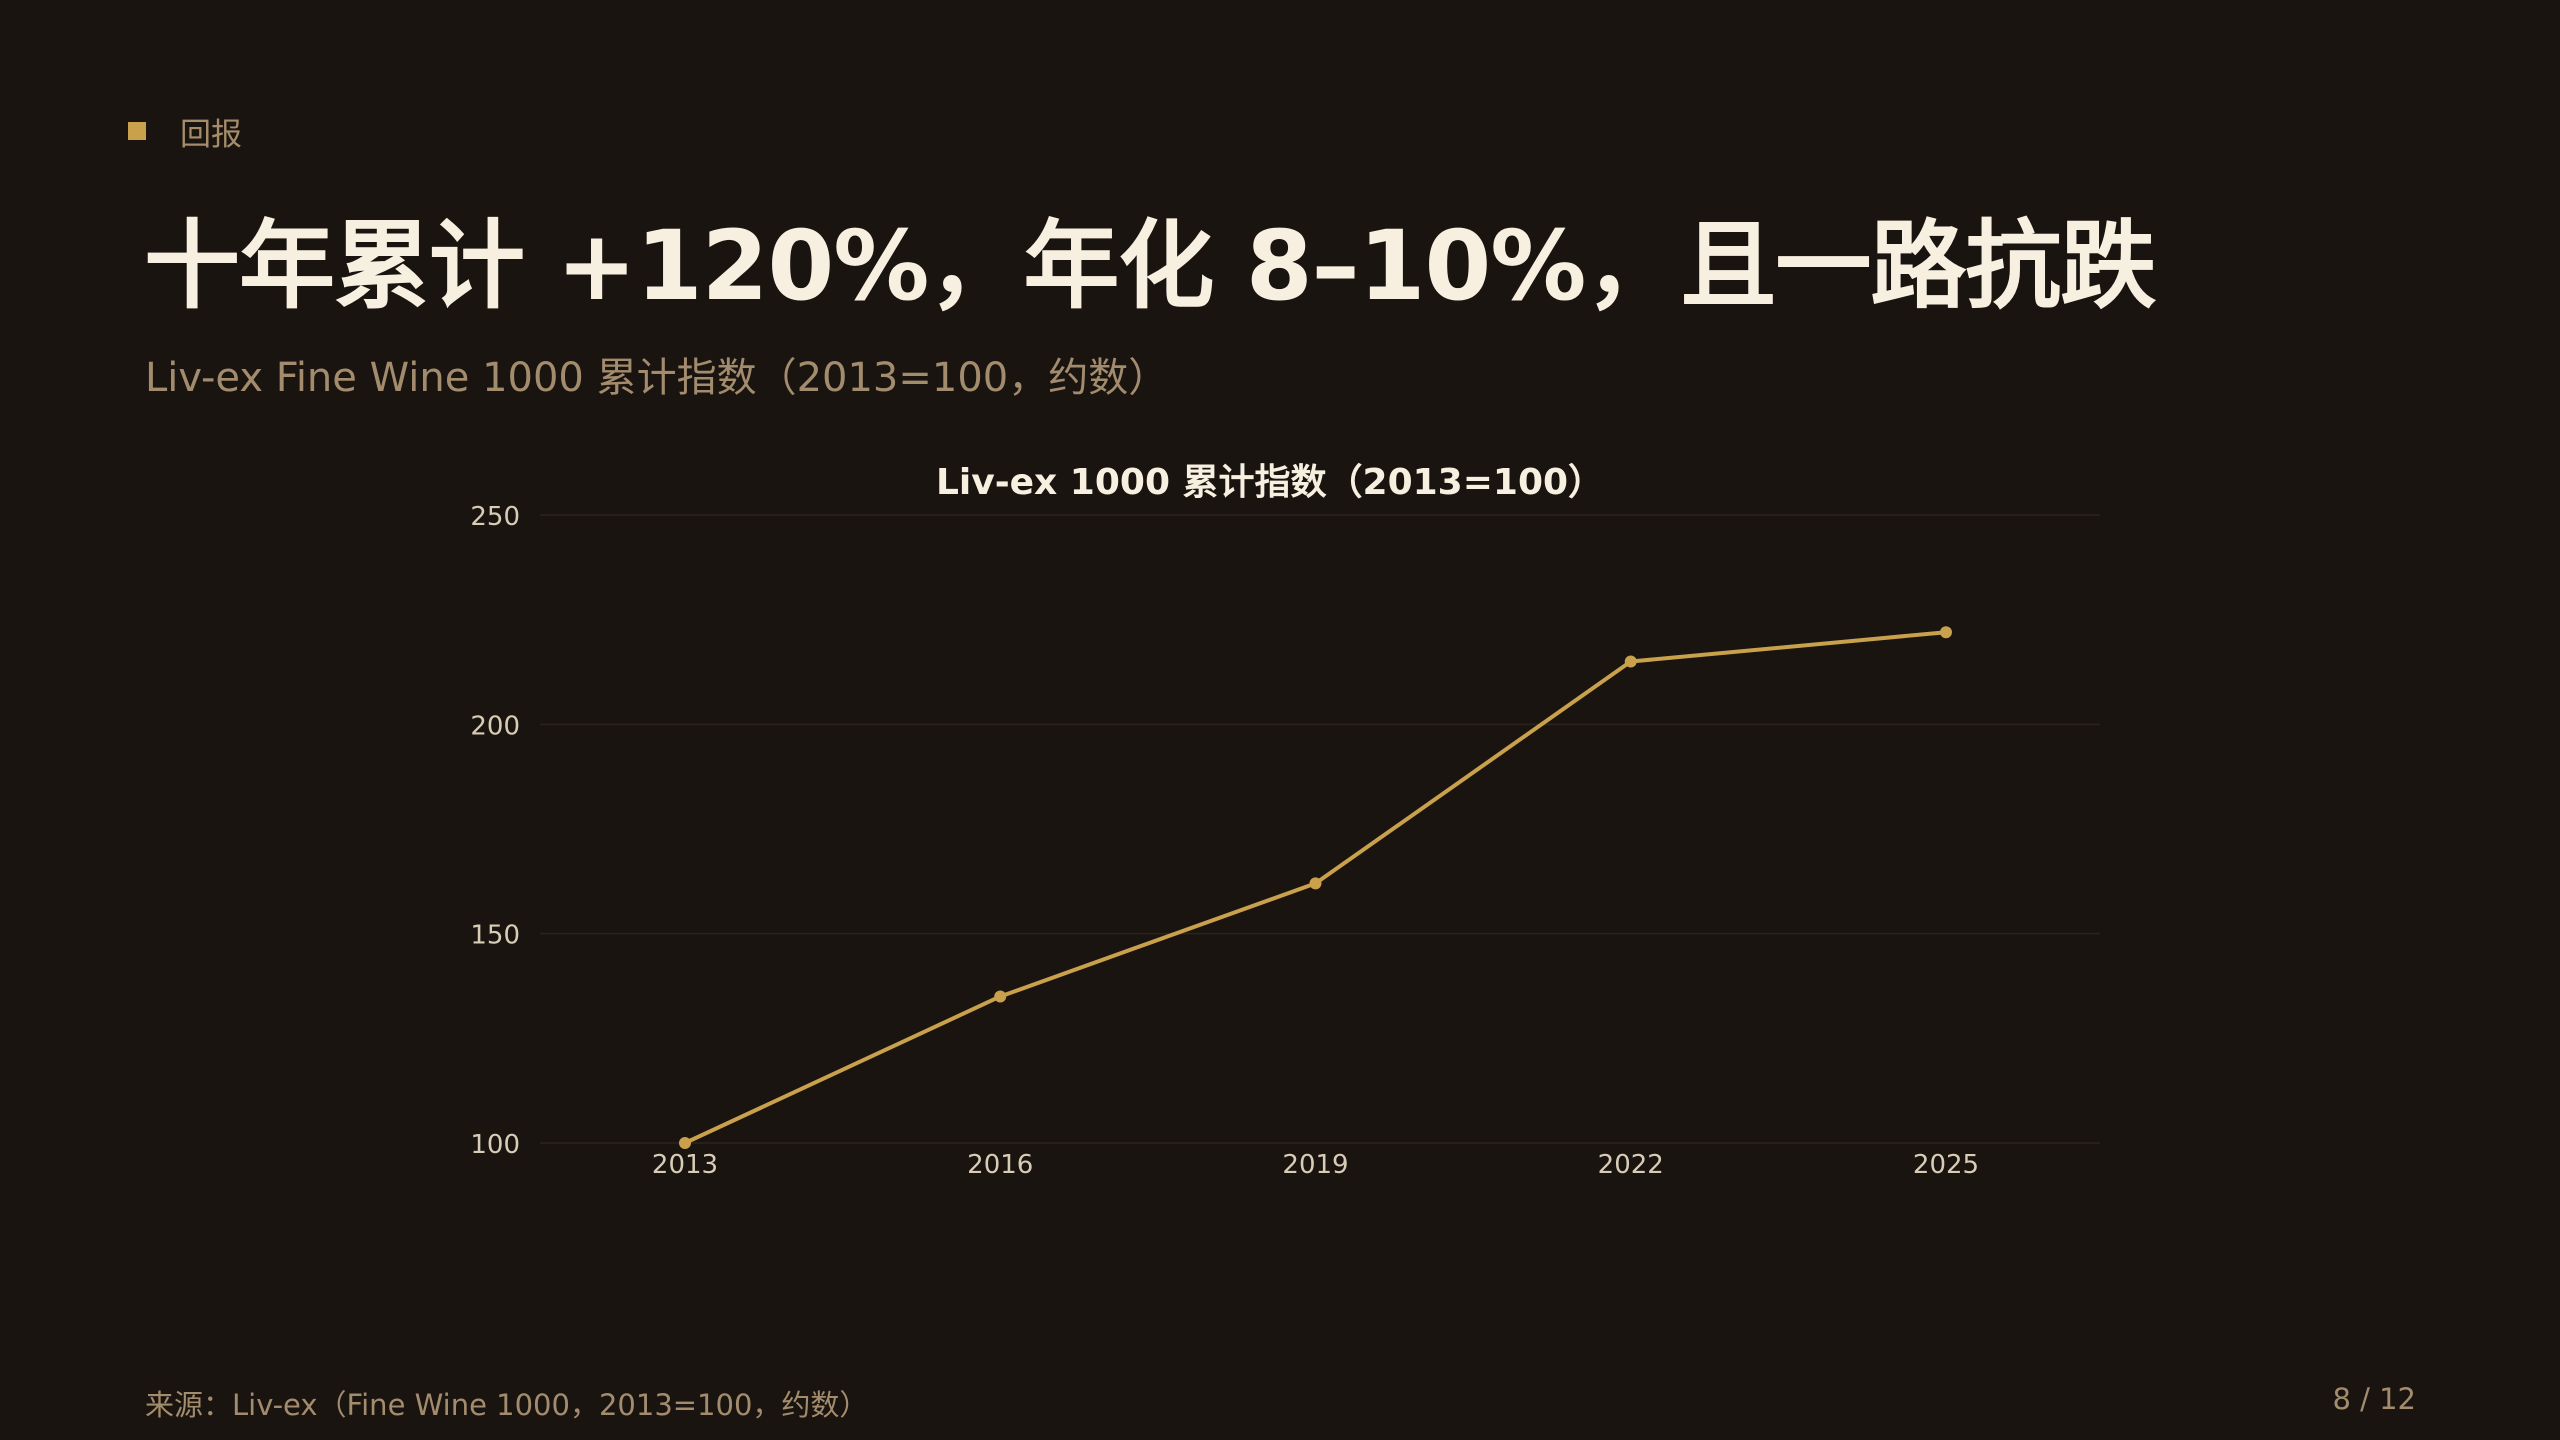 This screenshot has height=1440, width=2560. Describe the element at coordinates (495, 1145) in the screenshot. I see `y-tick-label: 100` at that location.